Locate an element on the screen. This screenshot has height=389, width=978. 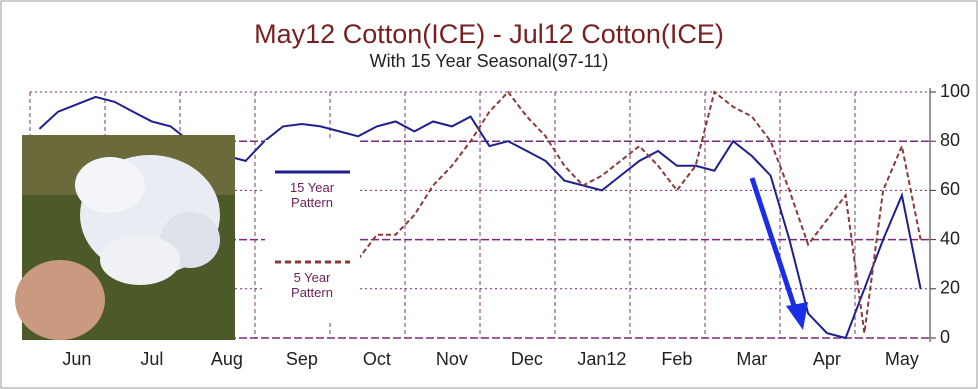
y-tick-label: 100 is located at coordinates (955, 91).